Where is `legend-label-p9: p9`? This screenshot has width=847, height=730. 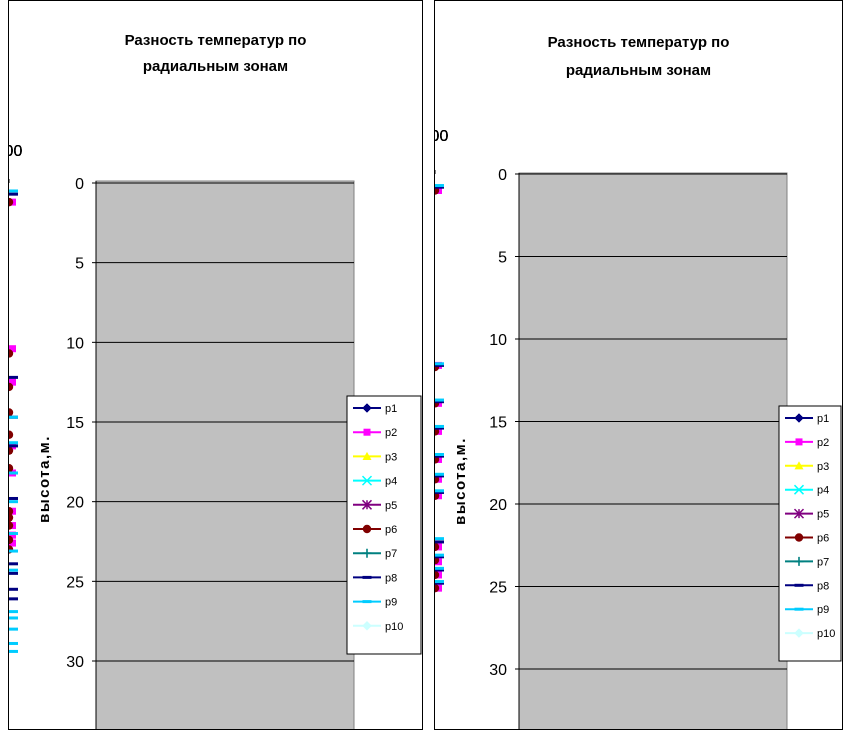
legend-label-p9: p9 is located at coordinates (391, 603).